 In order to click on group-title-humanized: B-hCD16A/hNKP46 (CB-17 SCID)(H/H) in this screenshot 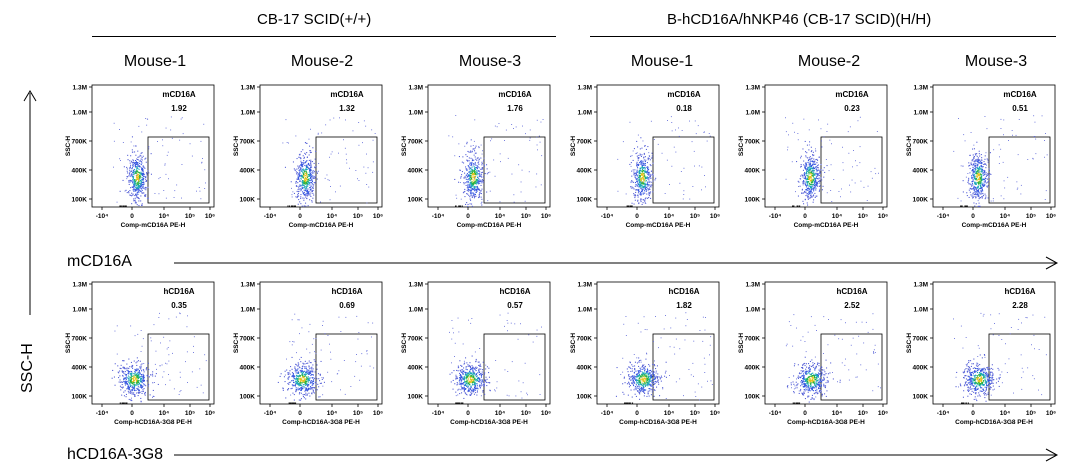, I will do `click(799, 19)`.